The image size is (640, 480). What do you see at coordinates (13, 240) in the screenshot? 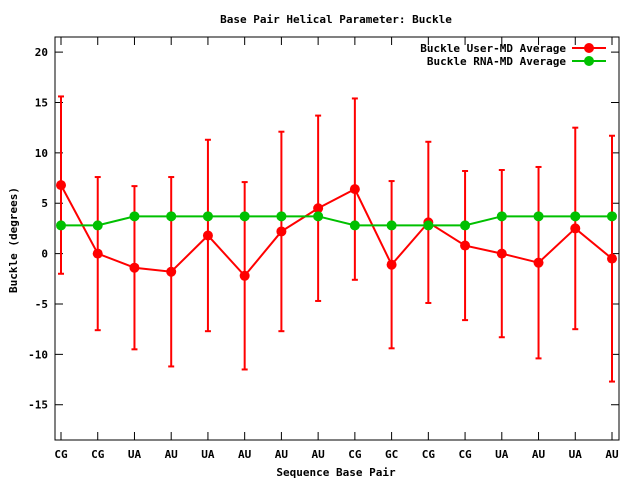
I see `y-axis-label: Buckle (degrees)` at bounding box center [13, 240].